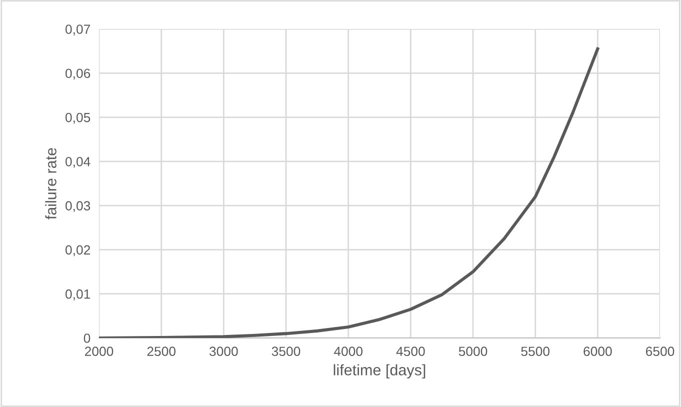 Image resolution: width=681 pixels, height=407 pixels. Describe the element at coordinates (78, 118) in the screenshot. I see `y-tick-label: 0,05` at that location.